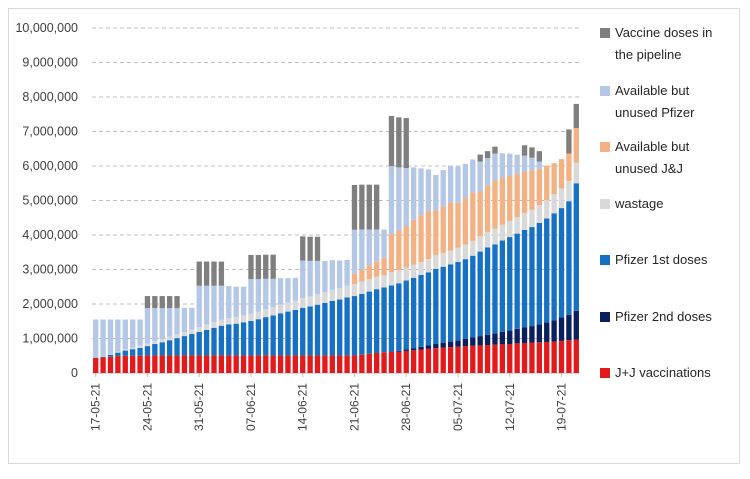  What do you see at coordinates (50, 270) in the screenshot?
I see `y-tick-label: 3,000,000` at bounding box center [50, 270].